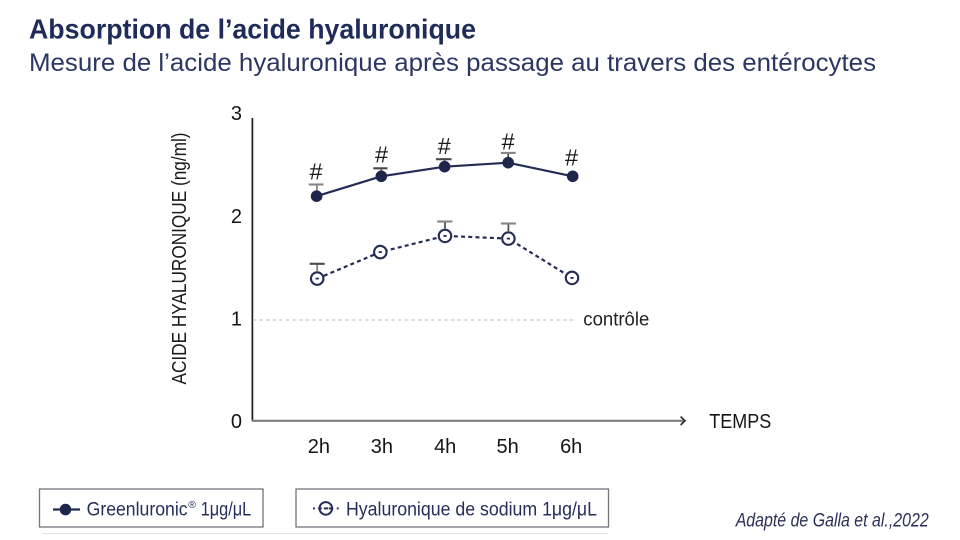 The width and height of the screenshot is (960, 540). Describe the element at coordinates (319, 447) in the screenshot. I see `svg-text: 2h` at that location.